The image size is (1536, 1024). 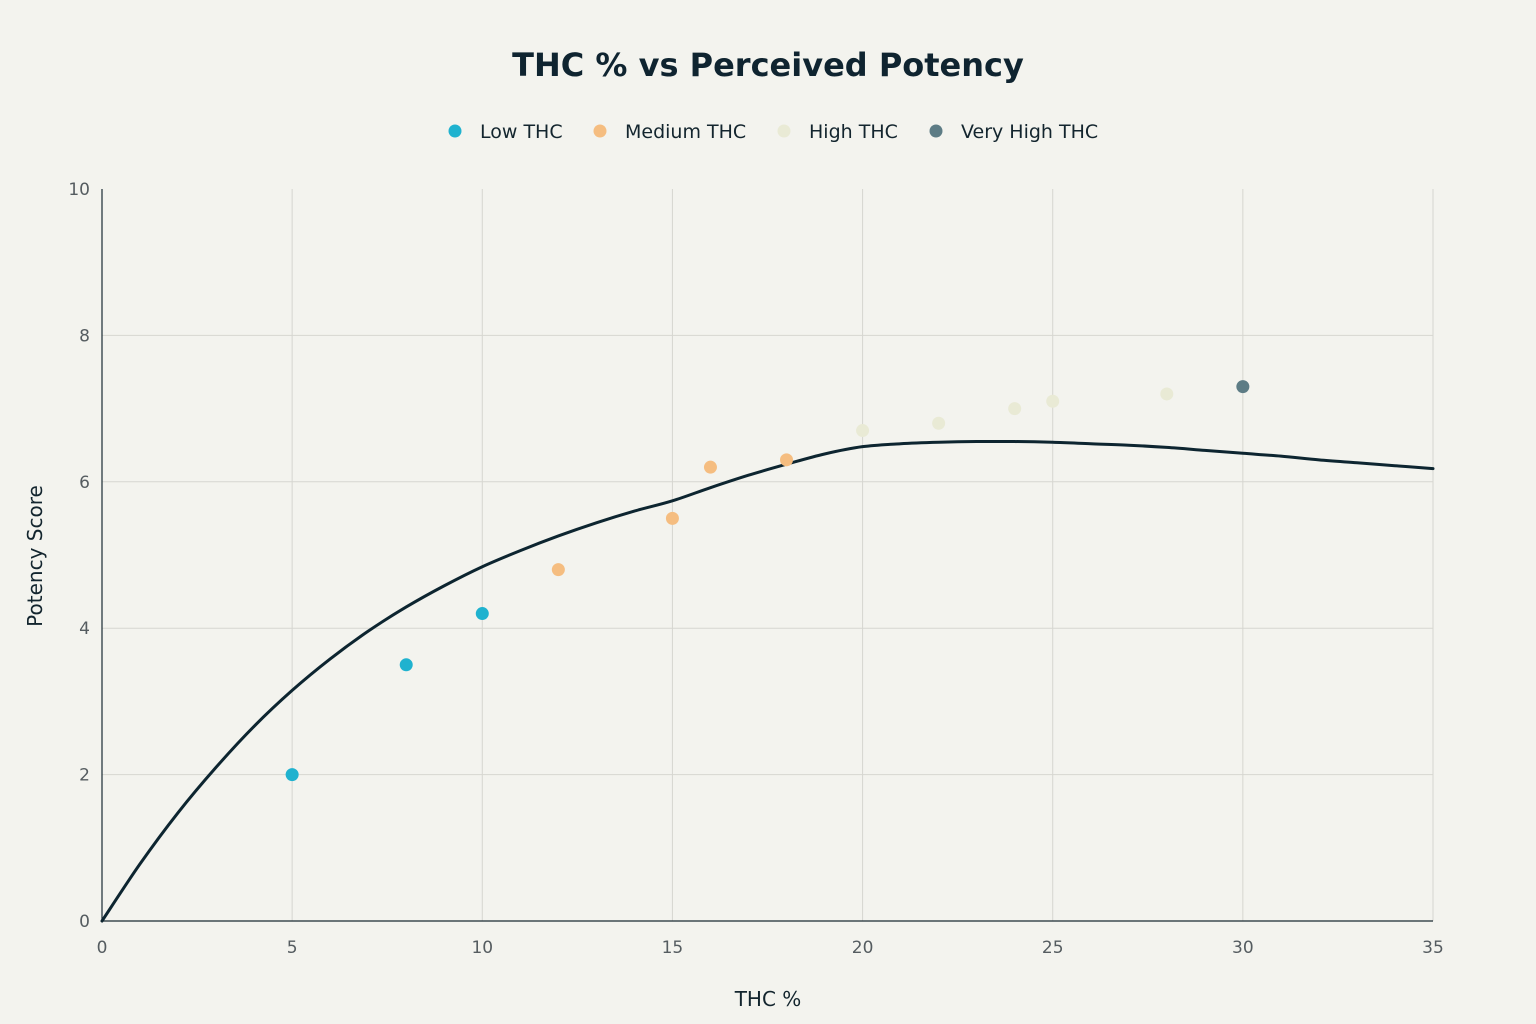 I want to click on x-axis-label: THC %, so click(x=768, y=999).